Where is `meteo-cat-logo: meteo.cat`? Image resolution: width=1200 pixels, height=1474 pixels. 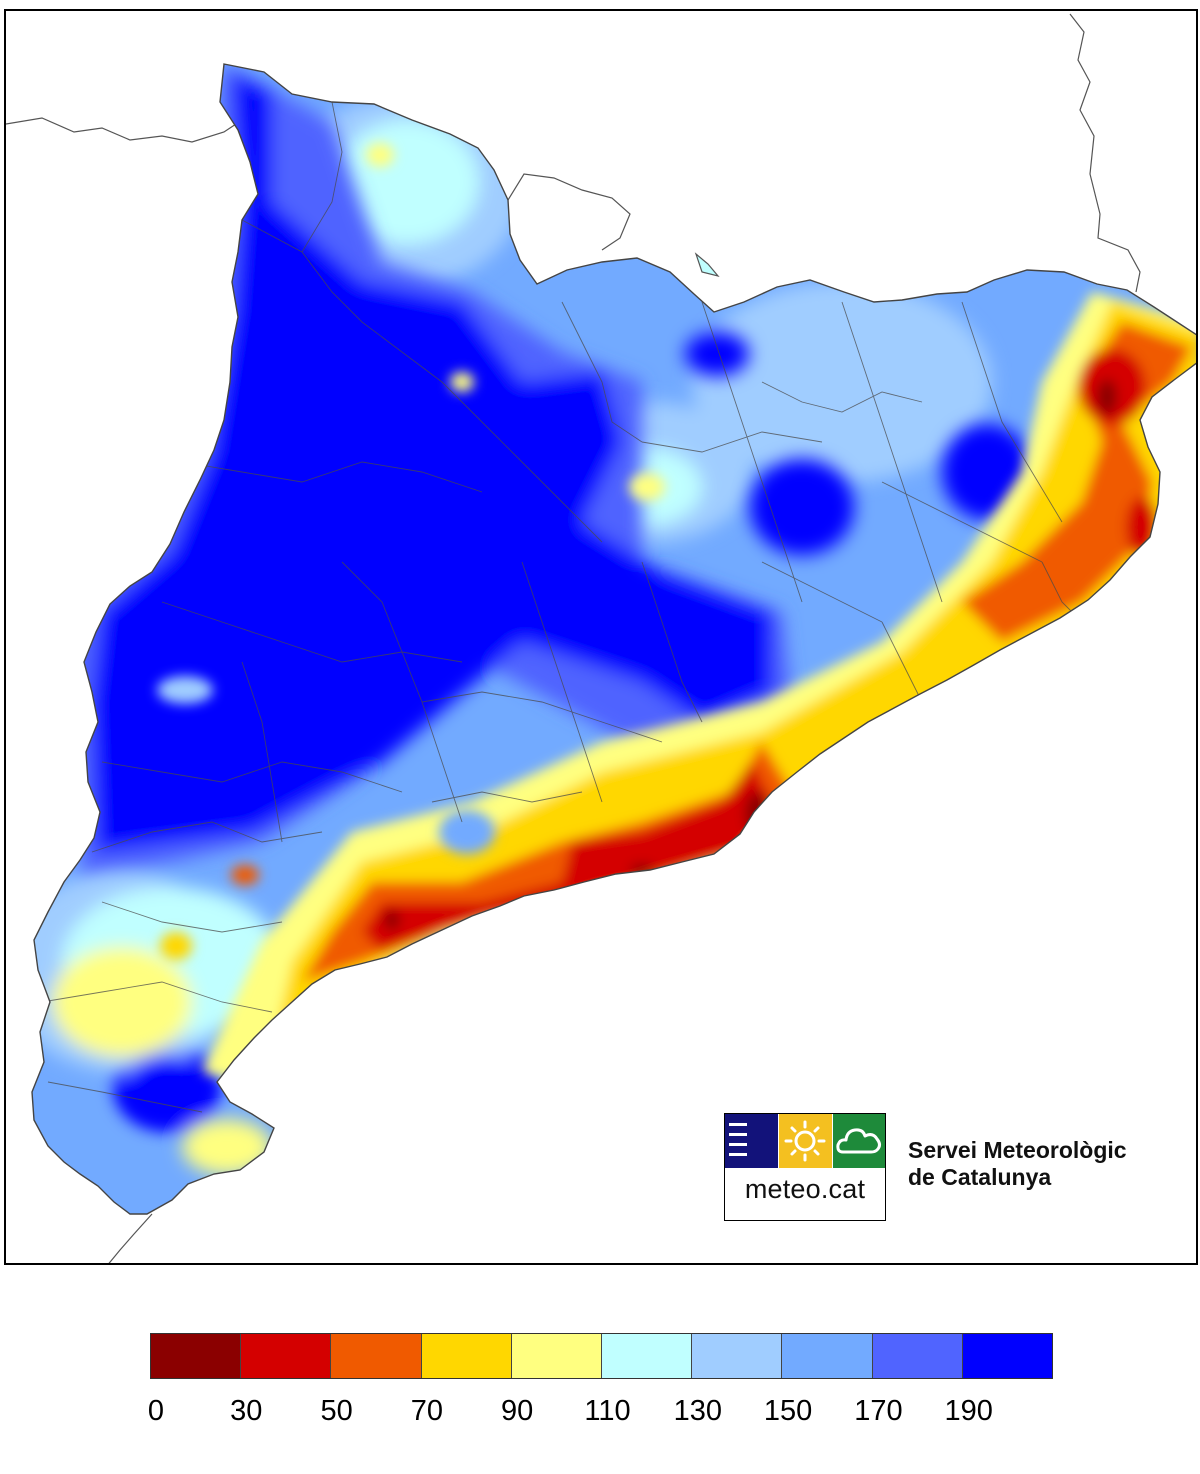 meteo-cat-logo: meteo.cat is located at coordinates (805, 1167).